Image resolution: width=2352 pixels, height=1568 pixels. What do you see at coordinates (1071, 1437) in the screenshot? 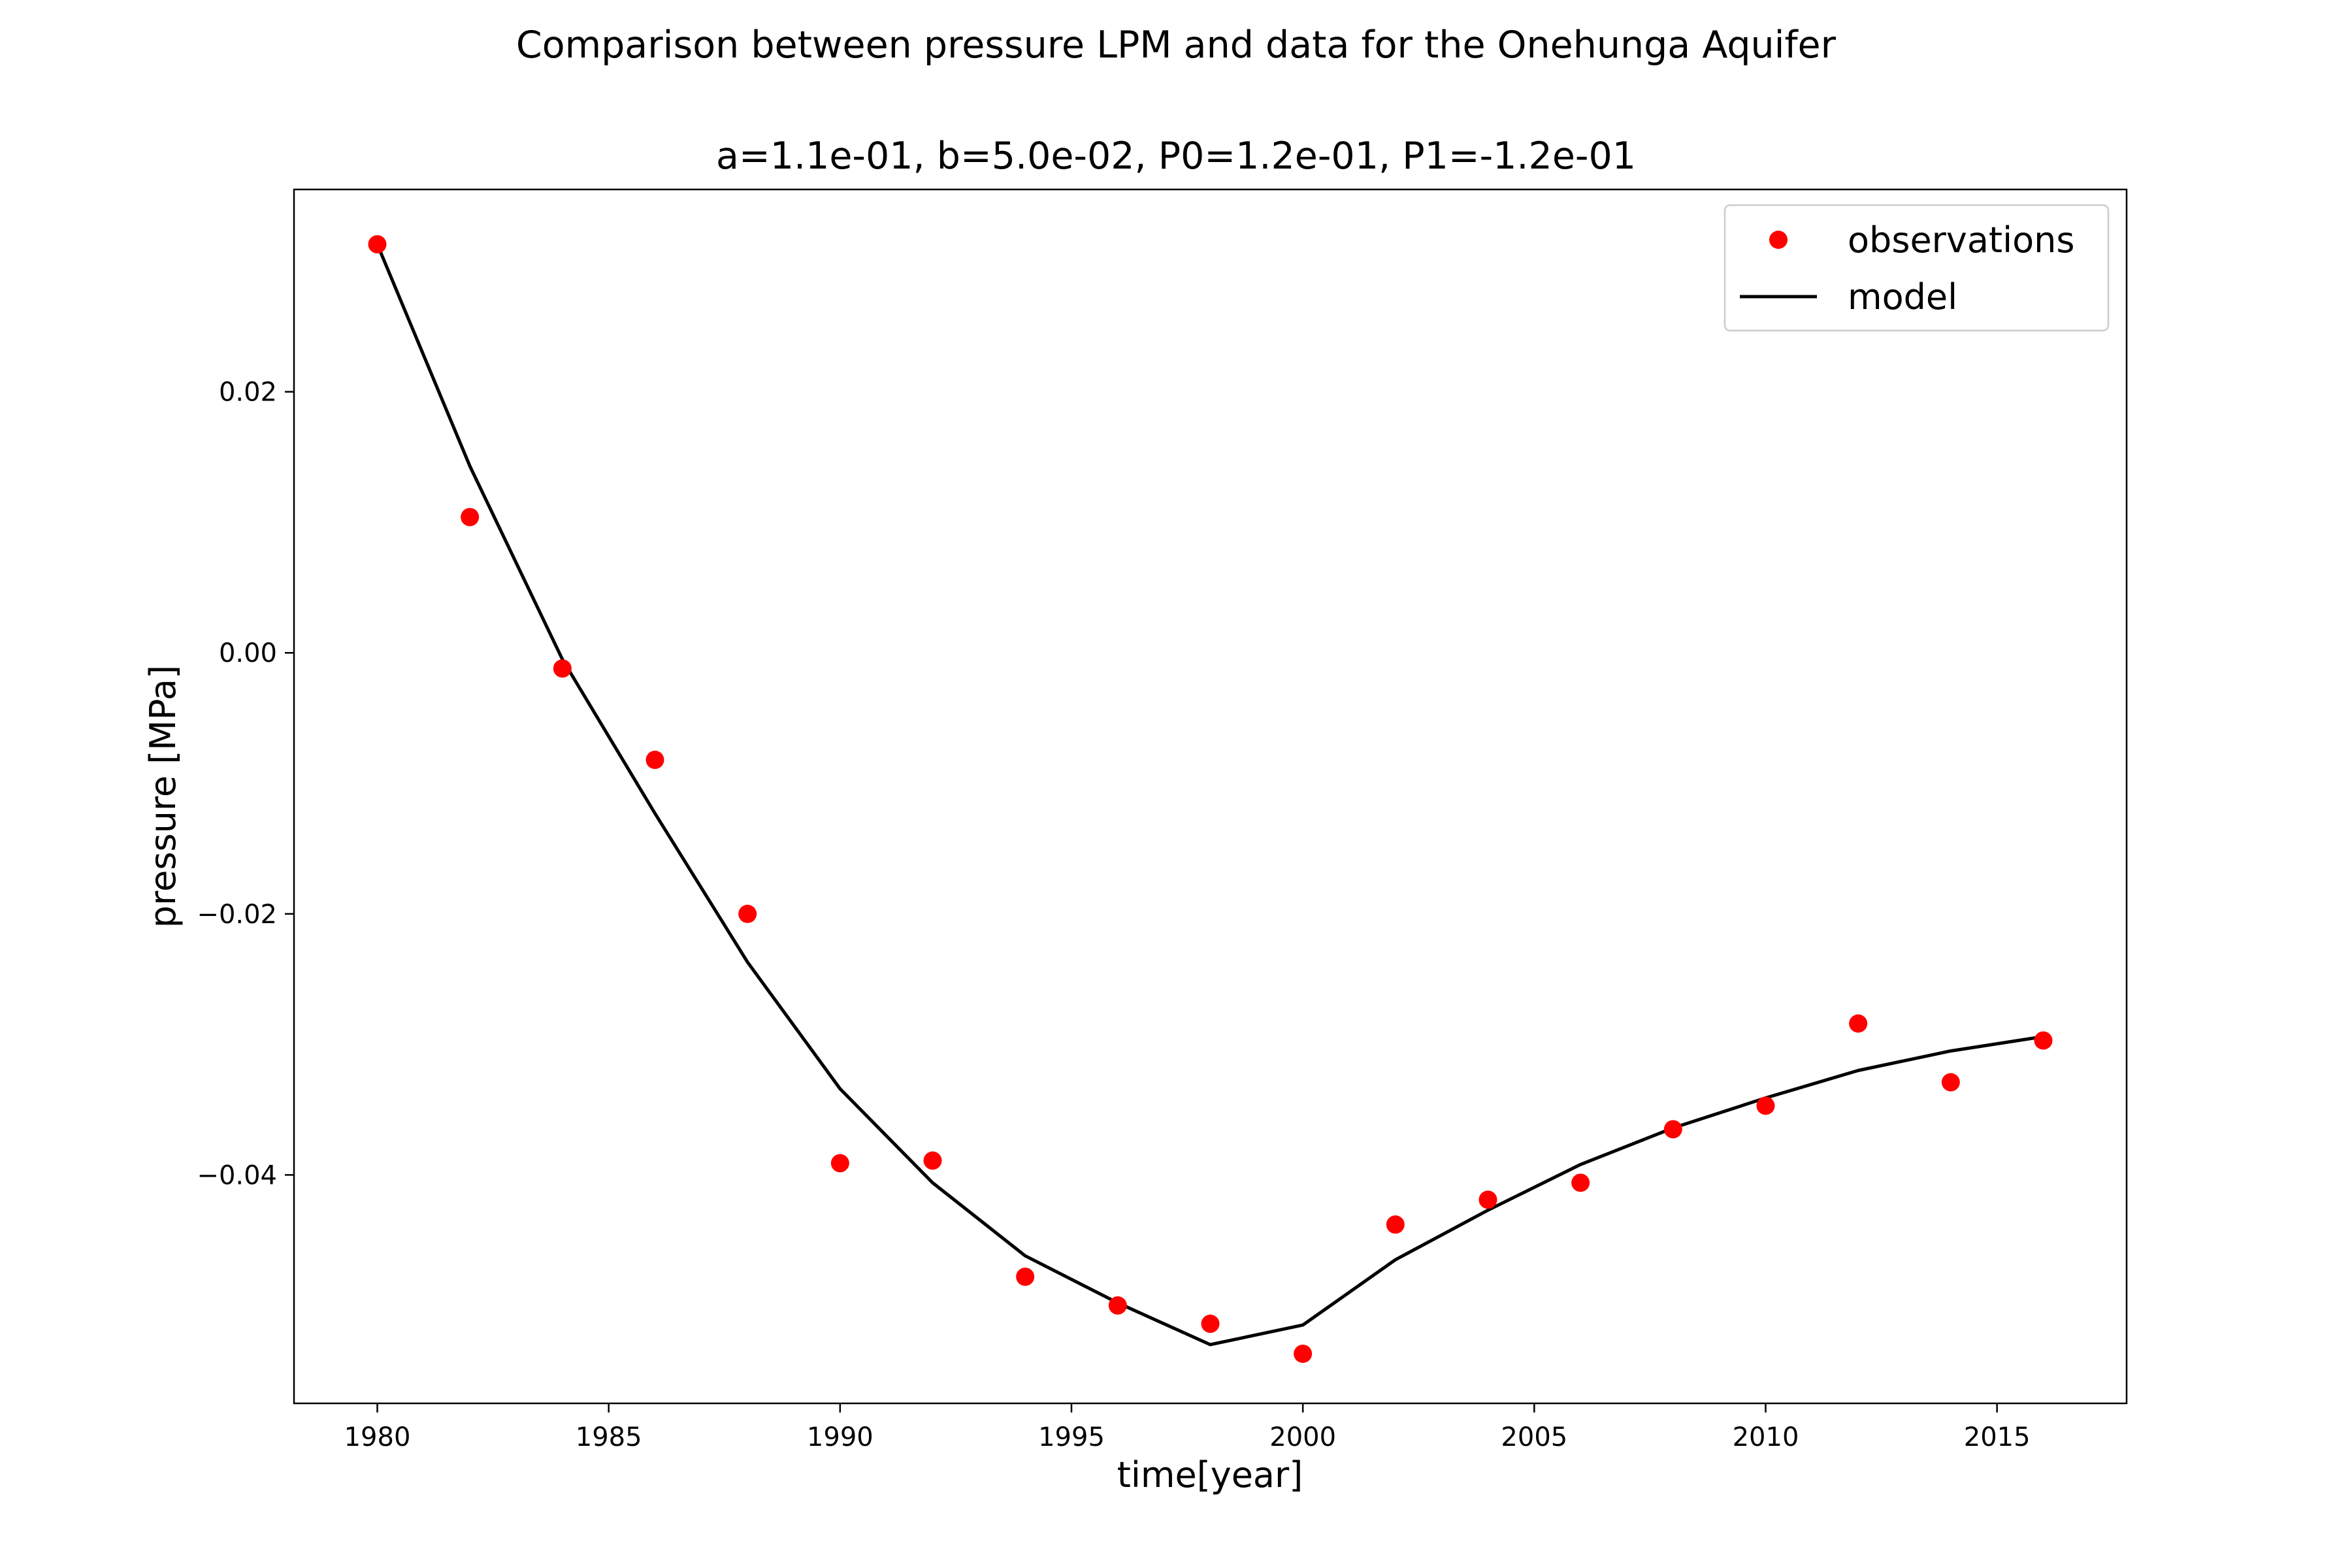
I see `x-tick-label: 1995` at bounding box center [1071, 1437].